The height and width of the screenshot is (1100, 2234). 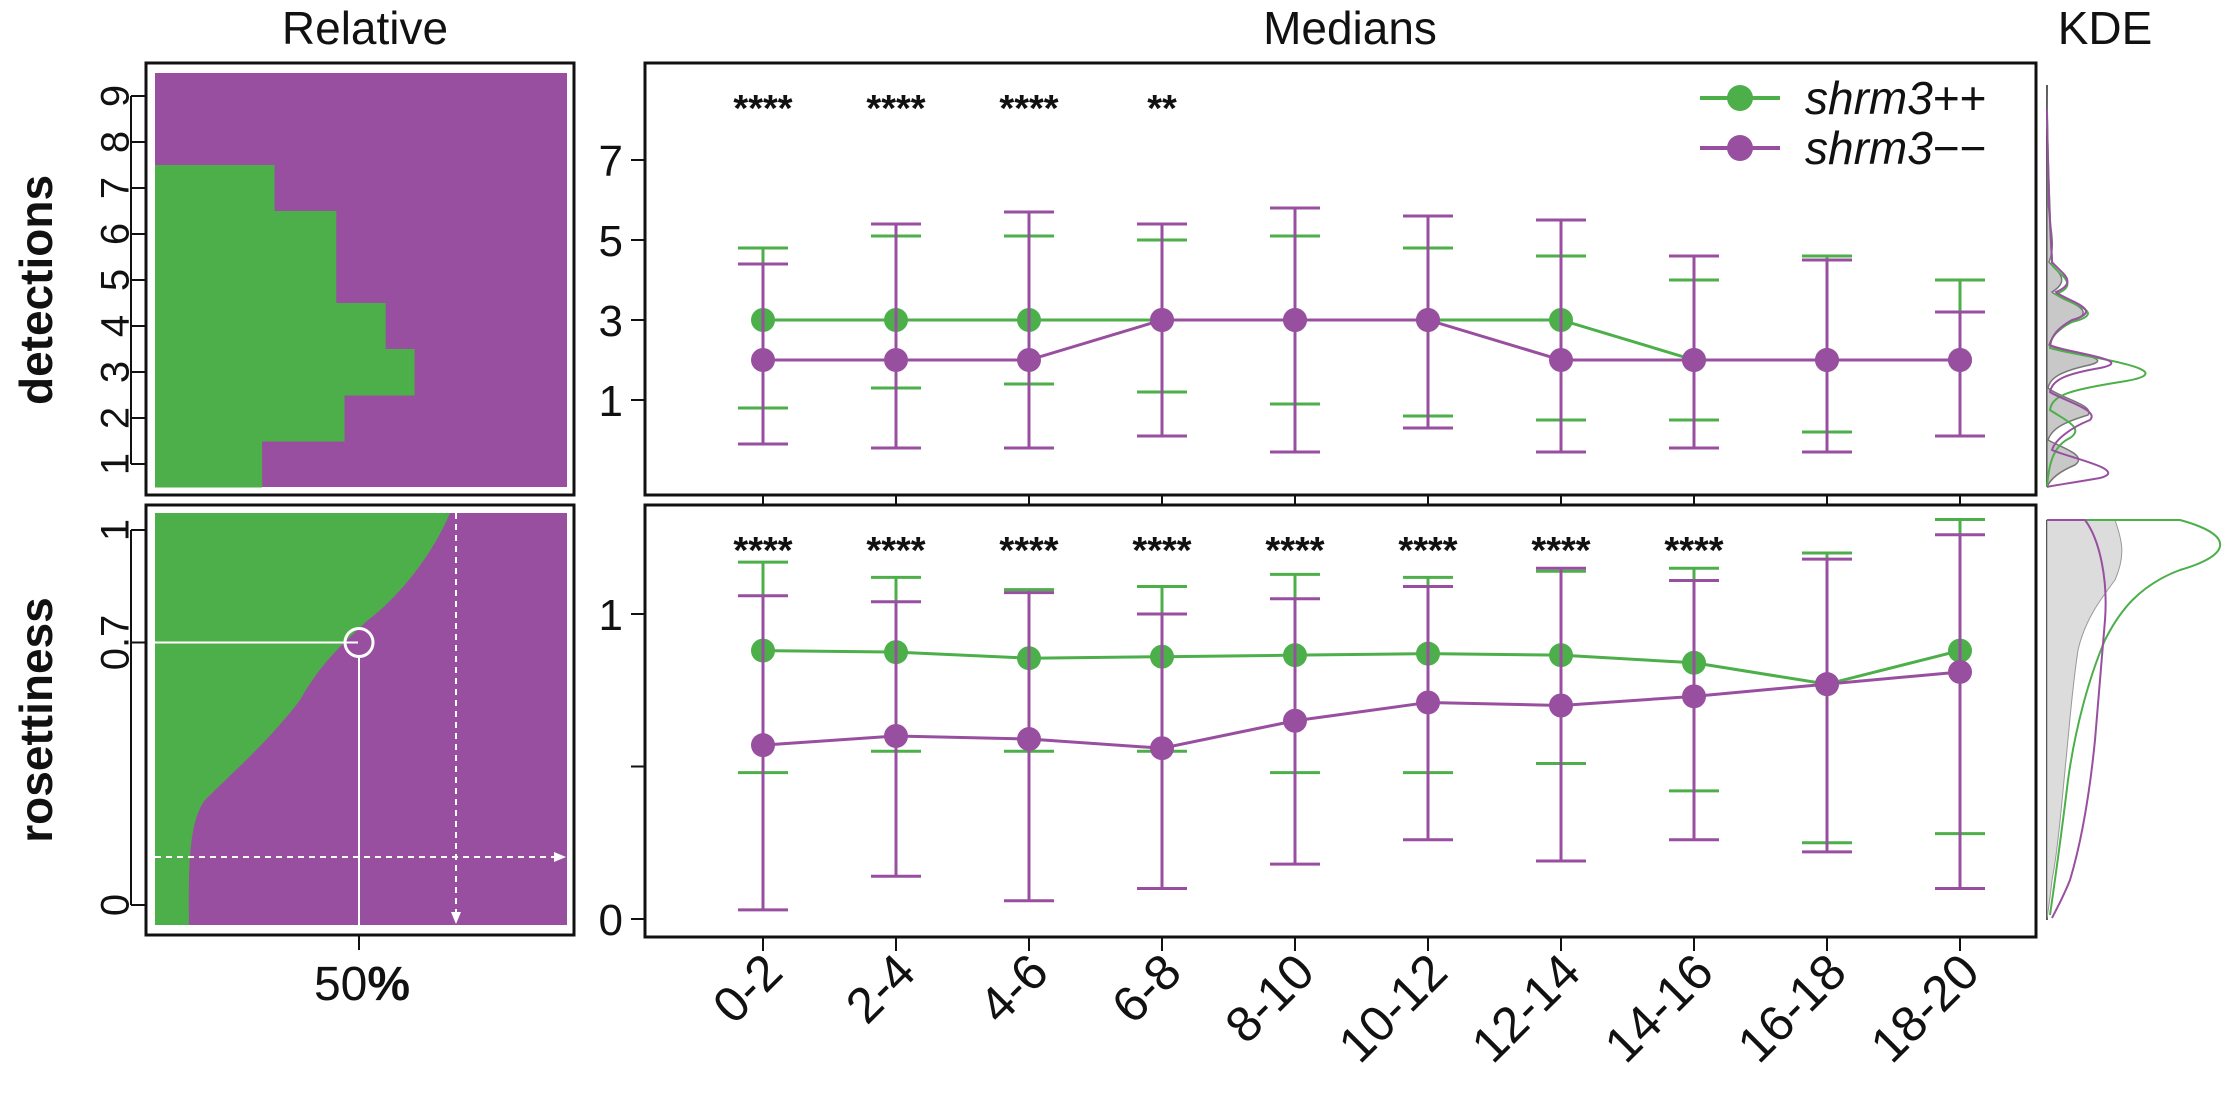 What do you see at coordinates (1960, 148) in the screenshot?
I see `legend-label-genotype: −−` at bounding box center [1960, 148].